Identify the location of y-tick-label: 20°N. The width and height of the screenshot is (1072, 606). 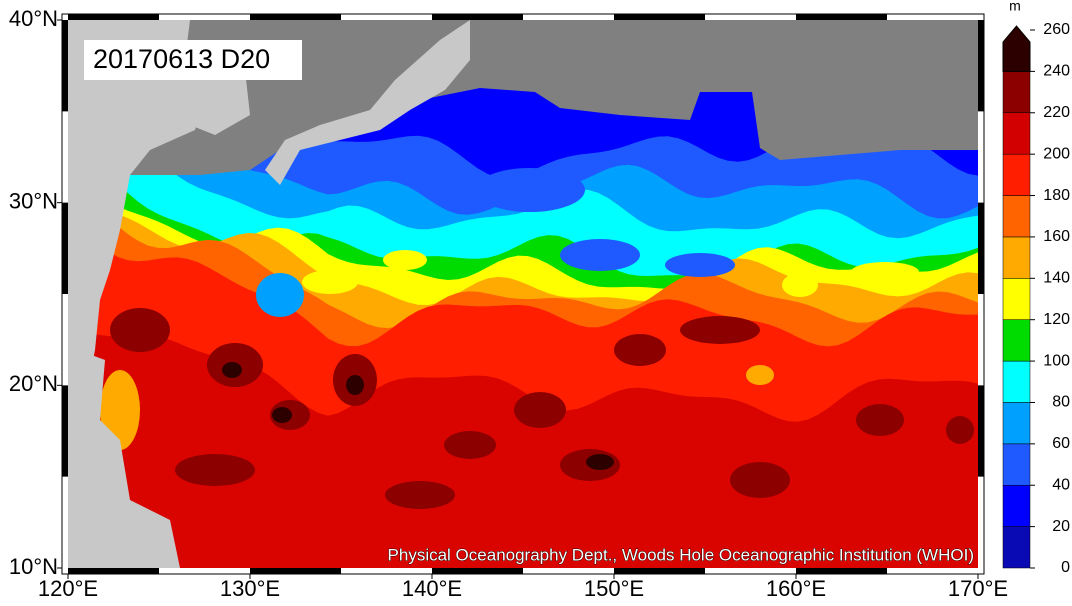
(33, 383).